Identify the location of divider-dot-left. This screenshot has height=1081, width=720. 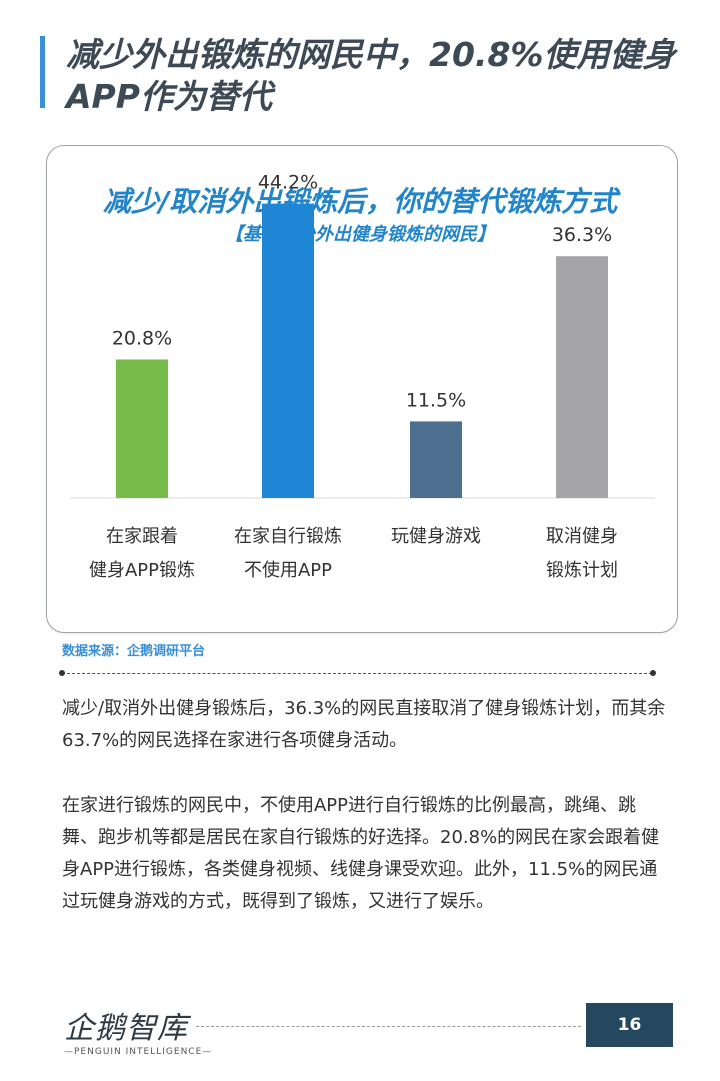
(62, 673).